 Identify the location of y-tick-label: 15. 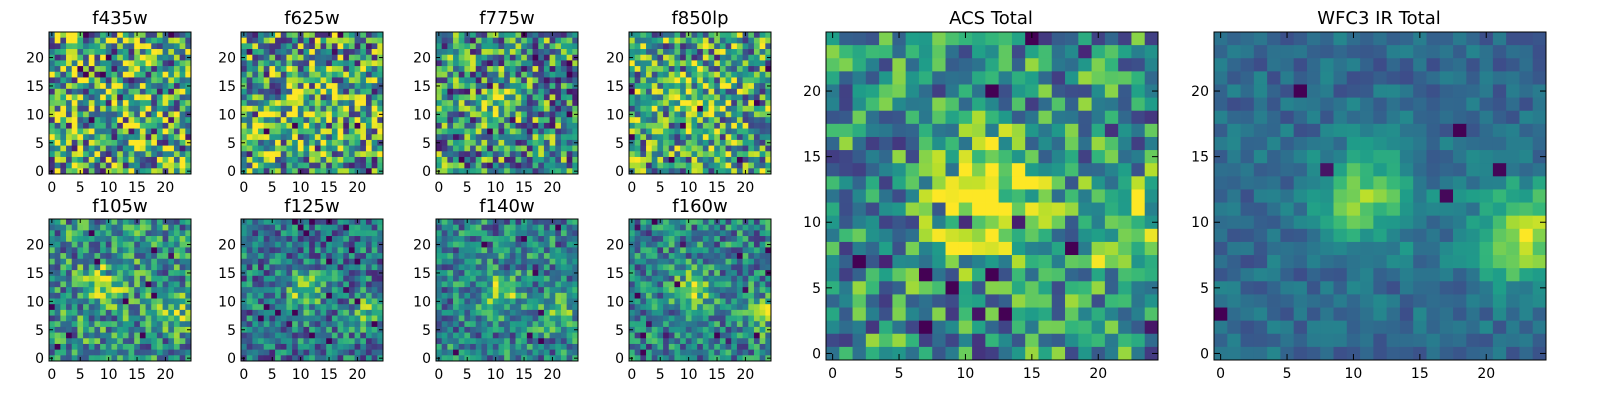
(35, 274).